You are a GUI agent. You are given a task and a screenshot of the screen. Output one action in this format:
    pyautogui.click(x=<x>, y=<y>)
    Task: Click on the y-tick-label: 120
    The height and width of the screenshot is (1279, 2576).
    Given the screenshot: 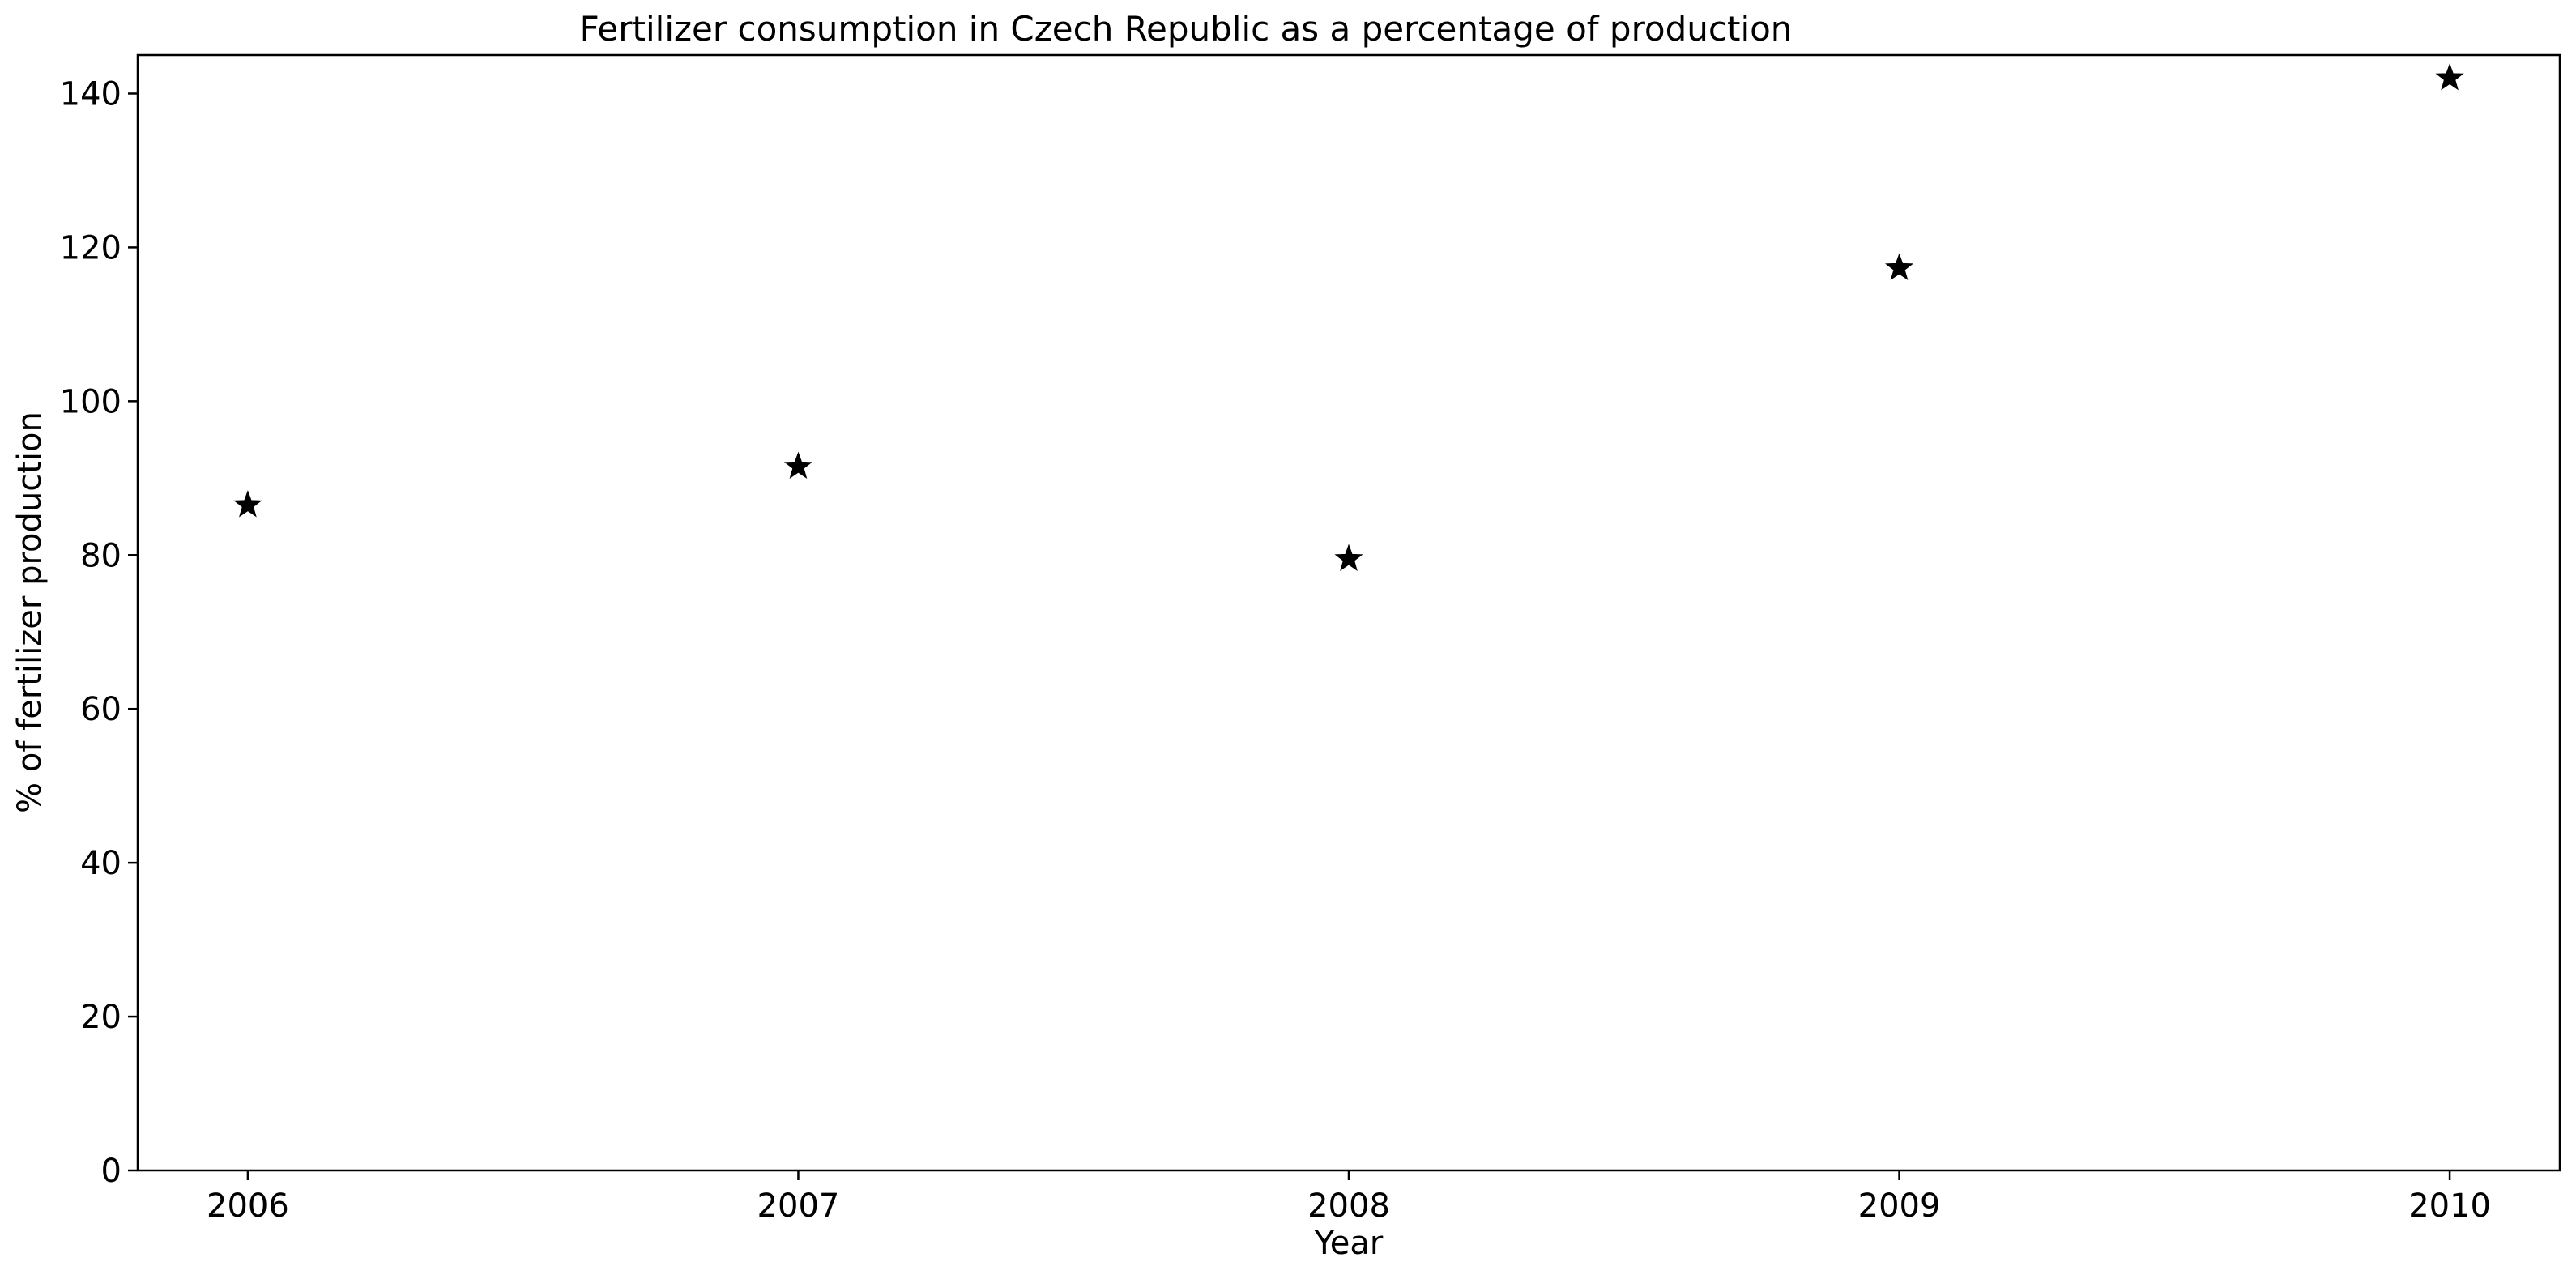 What is the action you would take?
    pyautogui.click(x=91, y=247)
    